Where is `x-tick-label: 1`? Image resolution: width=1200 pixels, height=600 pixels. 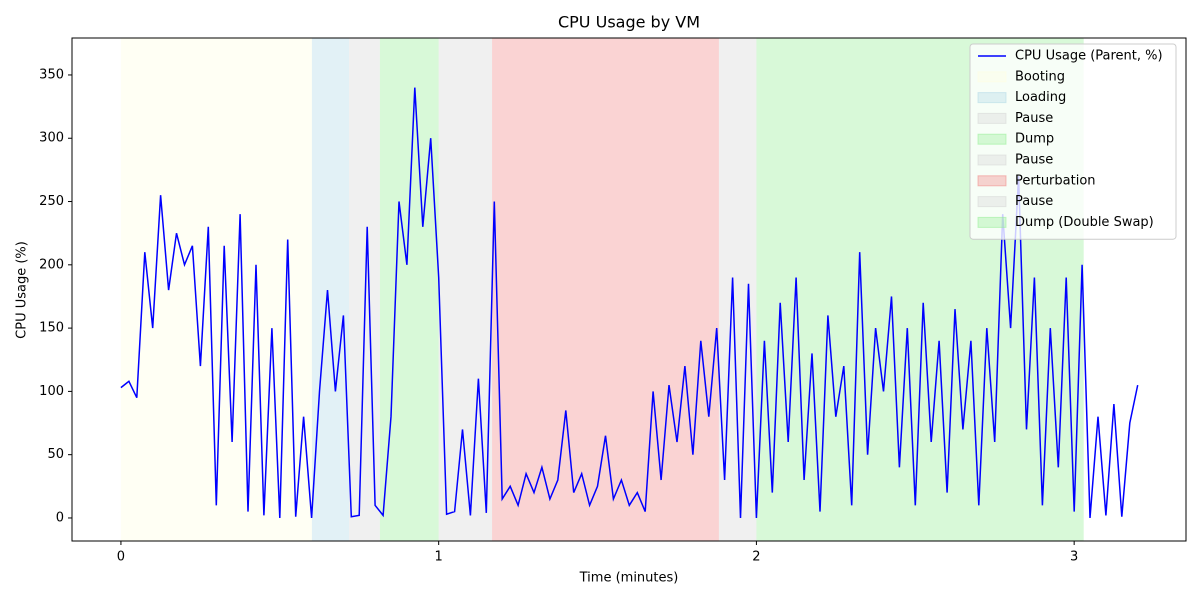 x-tick-label: 1 is located at coordinates (439, 557).